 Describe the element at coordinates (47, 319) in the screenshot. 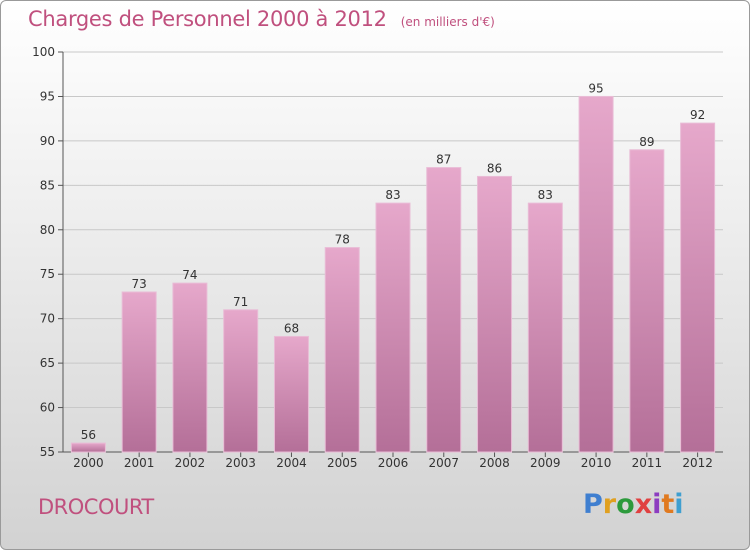

I see `y-tick-label: 70` at that location.